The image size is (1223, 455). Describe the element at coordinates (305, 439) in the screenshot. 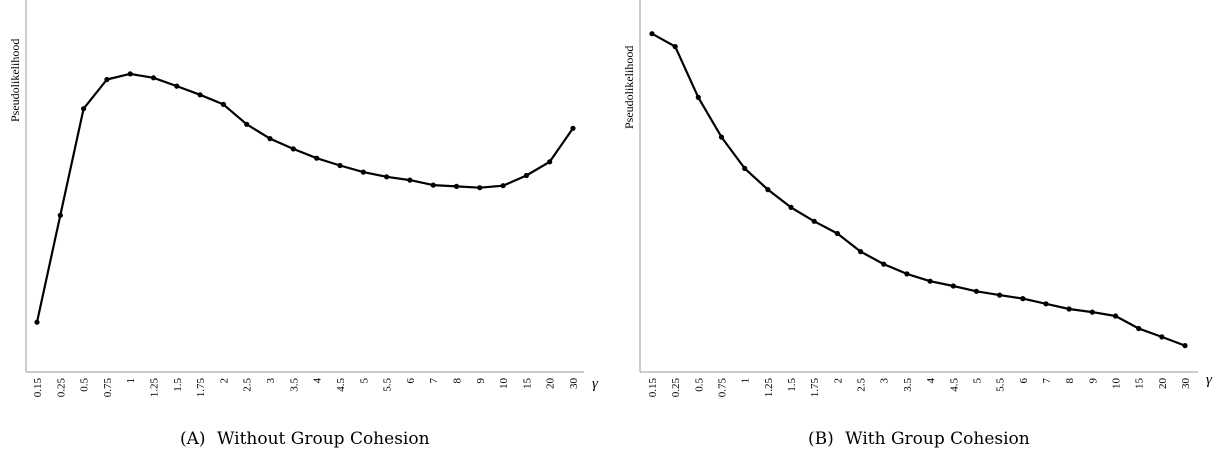

I see `caption-a: (A) Without Group Cohesion` at that location.